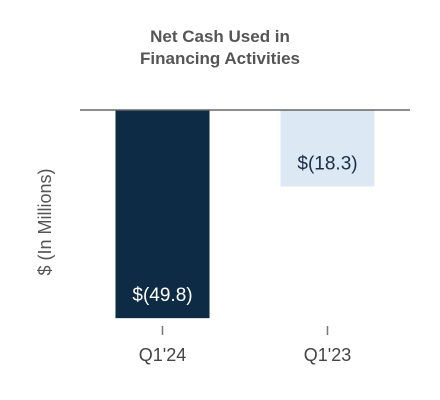 The width and height of the screenshot is (440, 400). Describe the element at coordinates (162, 355) in the screenshot. I see `x-tick-label: Q1'24` at that location.